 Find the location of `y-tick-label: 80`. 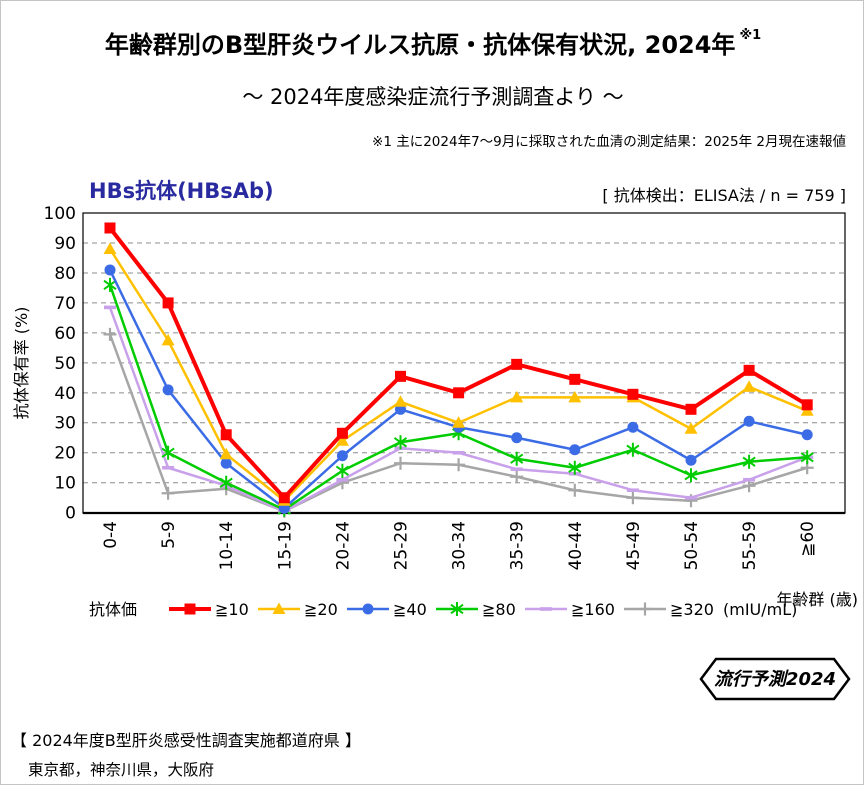

y-tick-label: 80 is located at coordinates (65, 274).